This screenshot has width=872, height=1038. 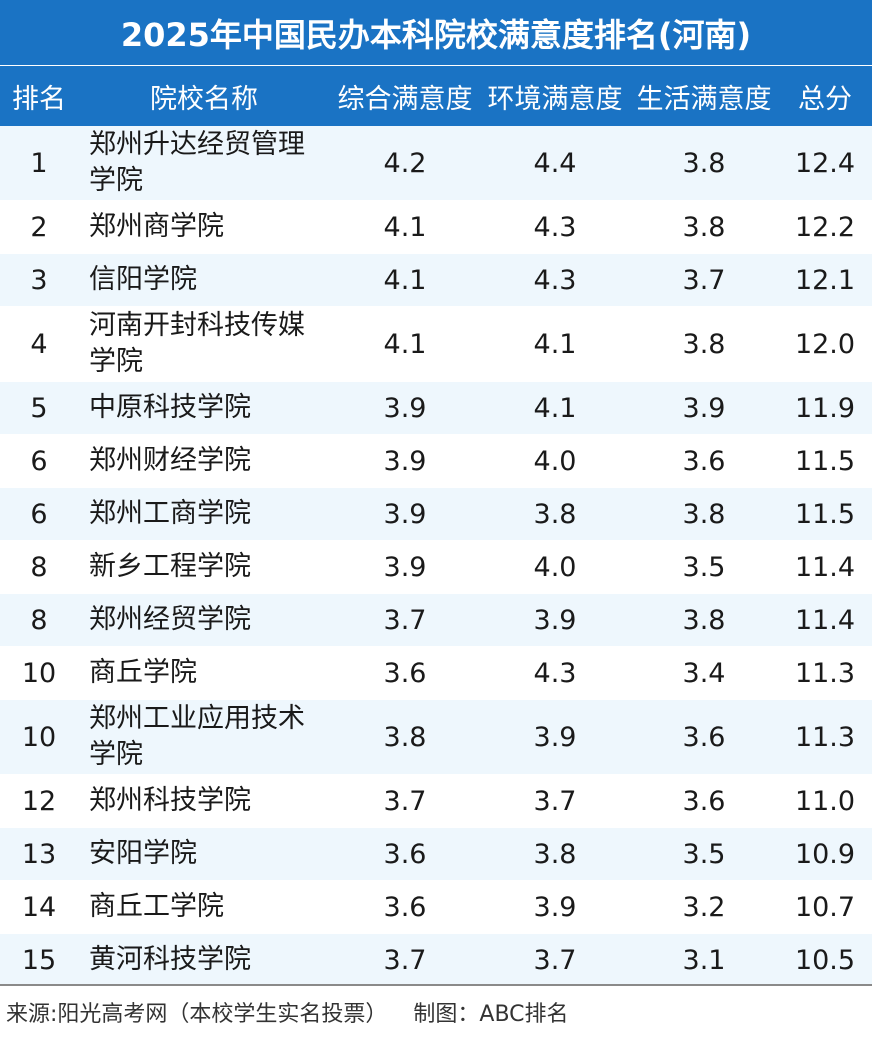 What do you see at coordinates (436, 514) in the screenshot?
I see `table-row: 6 郑州工商学院 3.9 3.8 3.8 11.5` at bounding box center [436, 514].